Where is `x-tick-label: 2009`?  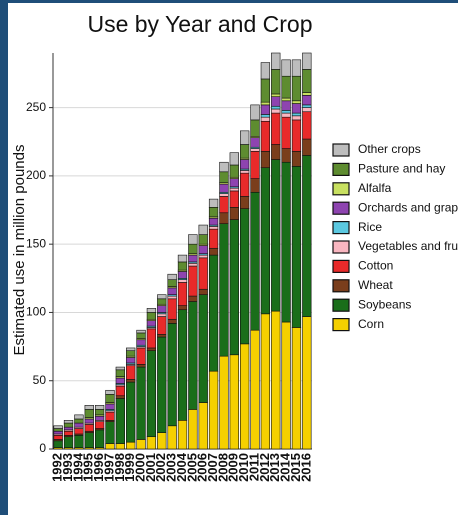
x-tick-label: 2009 is located at coordinates (233, 467).